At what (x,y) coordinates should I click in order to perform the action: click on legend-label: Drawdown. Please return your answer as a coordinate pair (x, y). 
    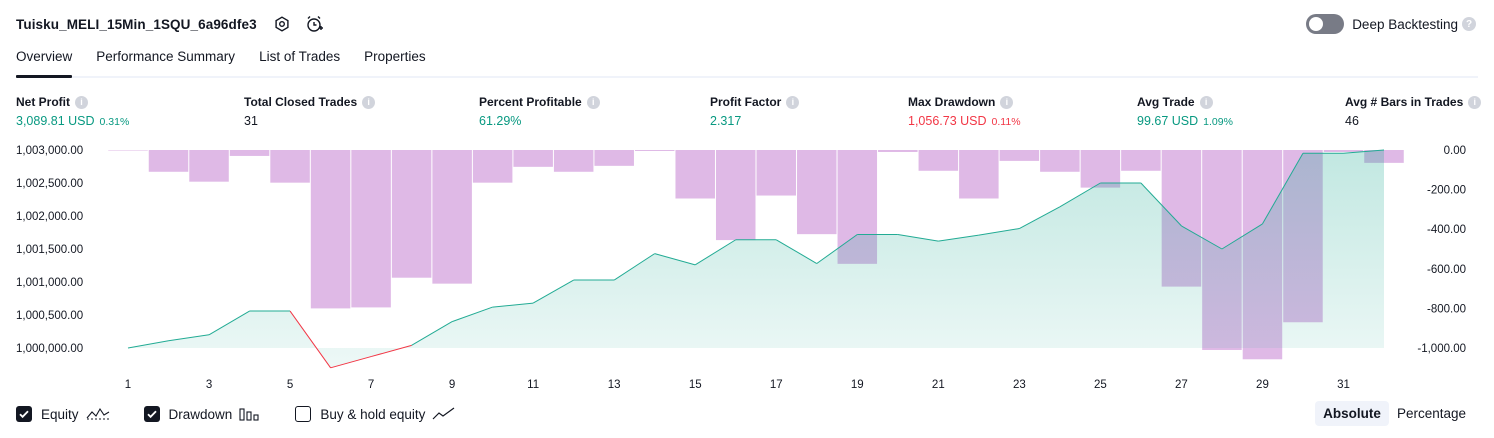
    Looking at the image, I should click on (200, 414).